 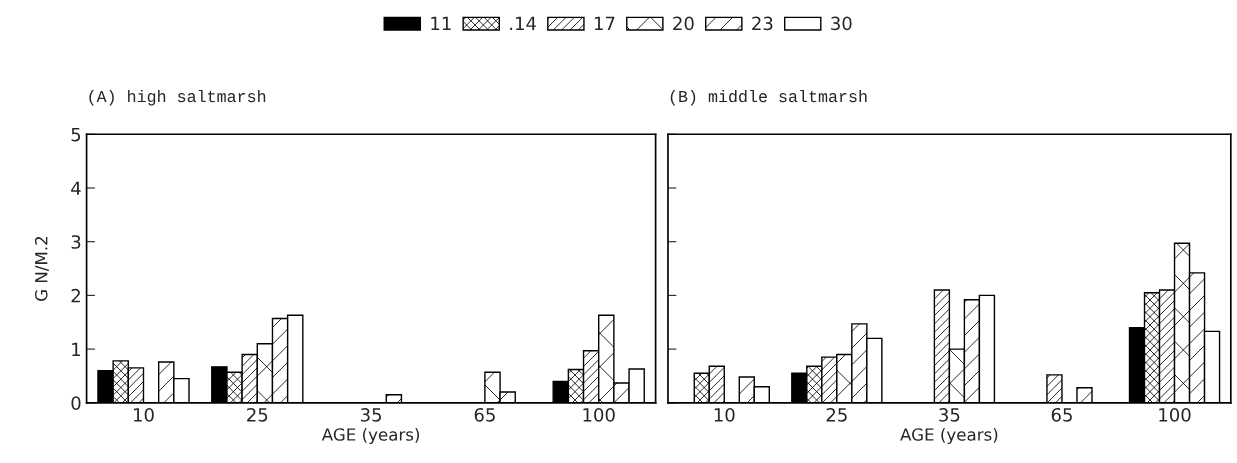 I want to click on chart-title: (B) middle saltmarsh, so click(x=768, y=97).